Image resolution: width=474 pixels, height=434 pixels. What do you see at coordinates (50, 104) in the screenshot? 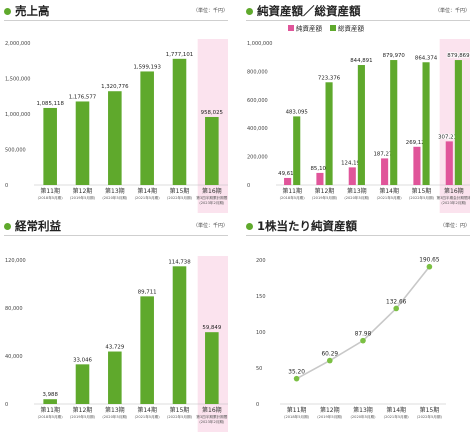
I see `data-label: 1,085,118` at bounding box center [50, 104].